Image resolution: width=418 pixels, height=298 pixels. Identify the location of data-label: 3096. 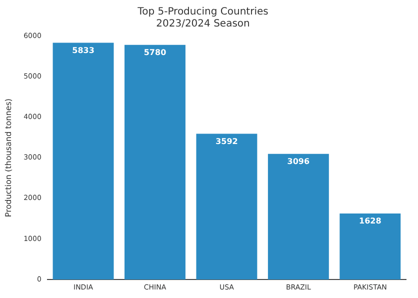
(298, 161).